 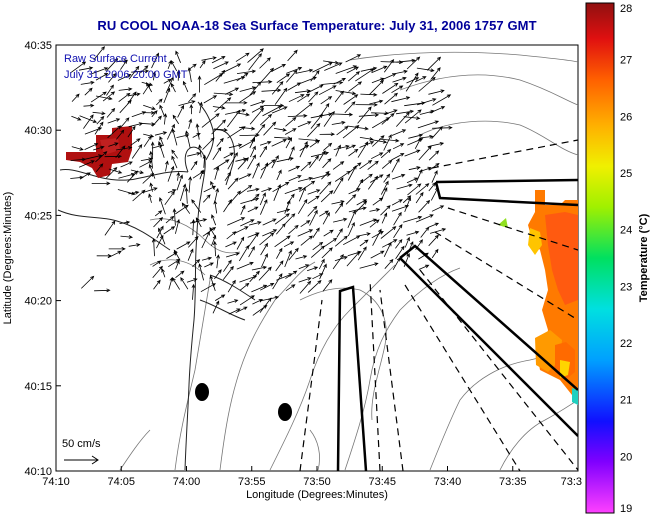 What do you see at coordinates (99, 152) in the screenshot?
I see `sst-hot-patch` at bounding box center [99, 152].